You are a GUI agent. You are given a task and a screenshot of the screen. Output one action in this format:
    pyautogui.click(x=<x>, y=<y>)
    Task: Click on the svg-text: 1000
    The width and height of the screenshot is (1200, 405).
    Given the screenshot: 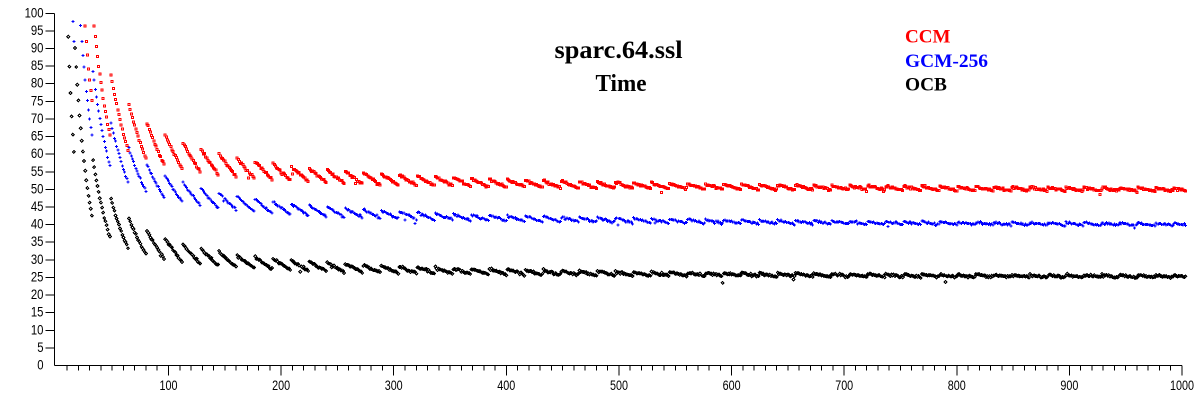 What is the action you would take?
    pyautogui.click(x=1182, y=385)
    